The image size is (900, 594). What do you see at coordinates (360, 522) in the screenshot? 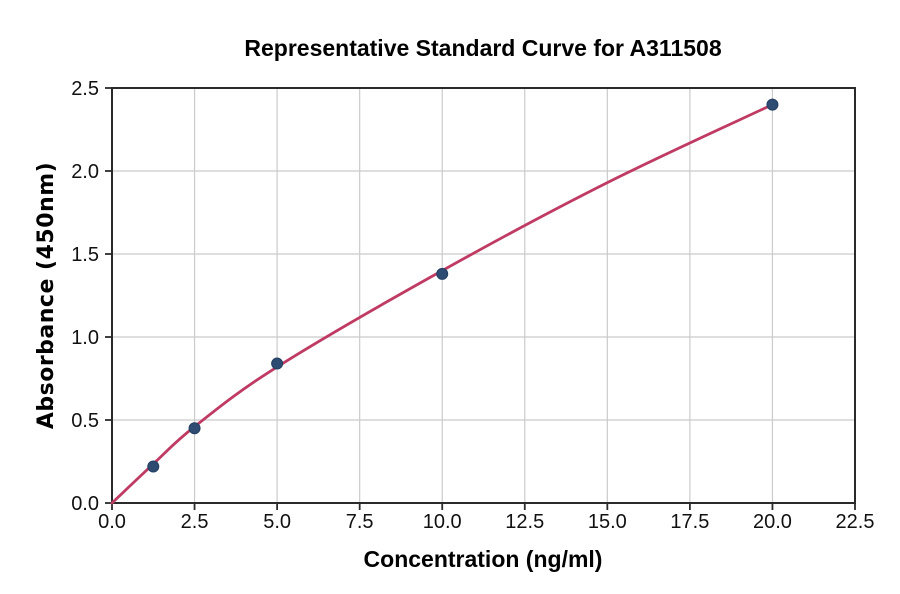
I see `x-tick-label: 7.5` at bounding box center [360, 522].